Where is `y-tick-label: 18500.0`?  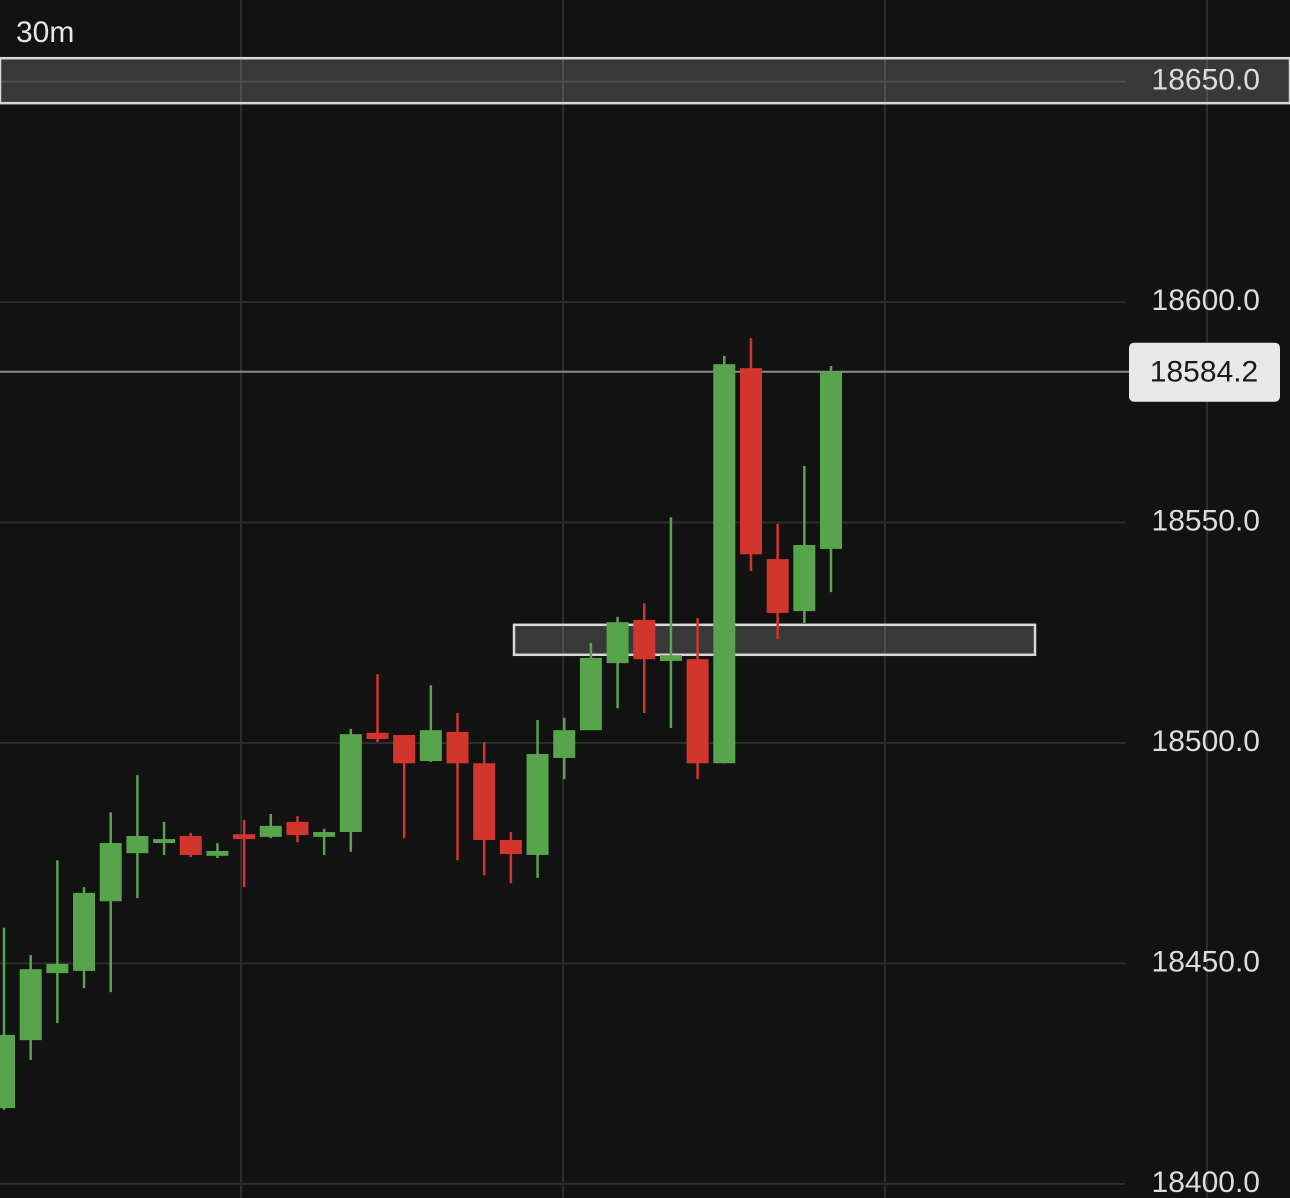
y-tick-label: 18500.0 is located at coordinates (1206, 741).